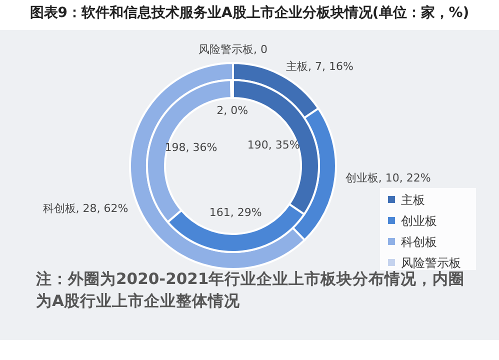  What do you see at coordinates (431, 263) in the screenshot?
I see `legend-label: 风险警示板` at bounding box center [431, 263].